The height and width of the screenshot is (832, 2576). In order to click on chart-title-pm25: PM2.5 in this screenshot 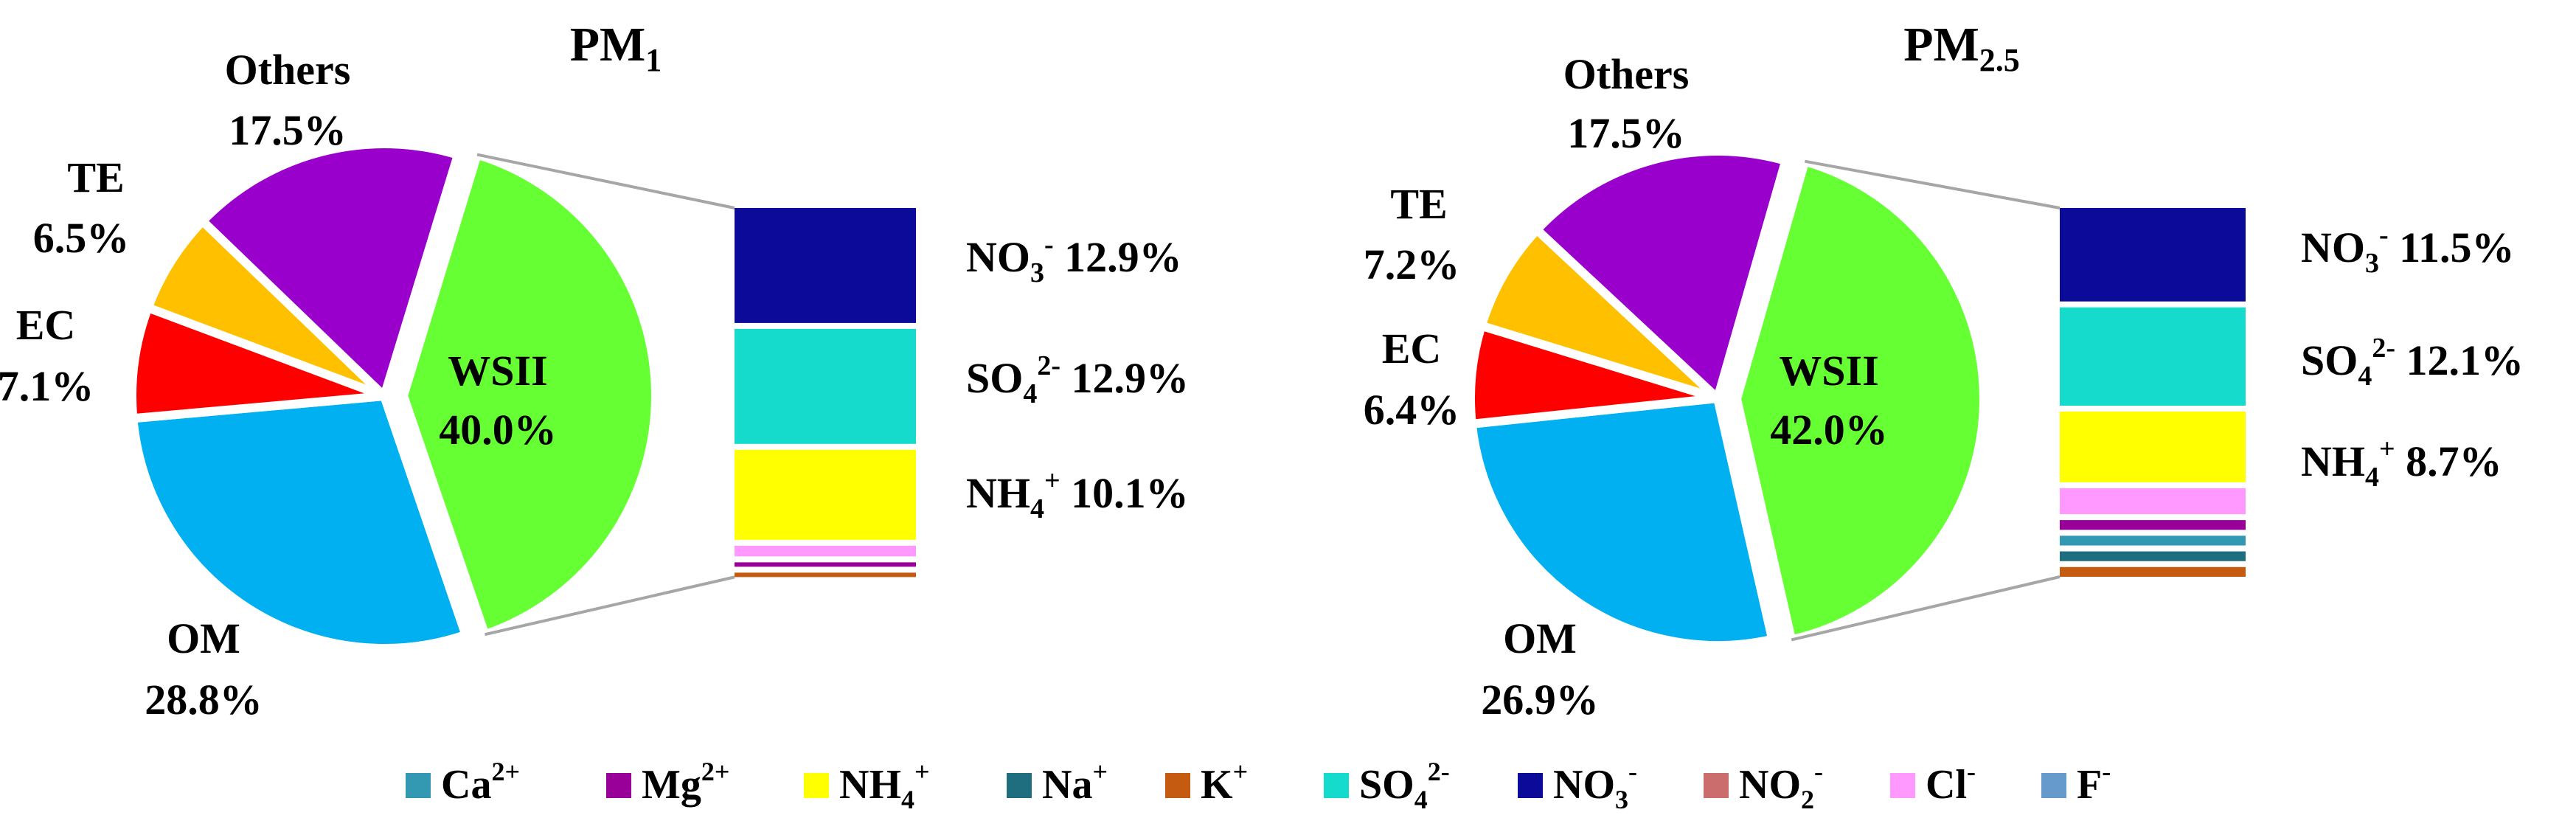, I will do `click(1961, 48)`.